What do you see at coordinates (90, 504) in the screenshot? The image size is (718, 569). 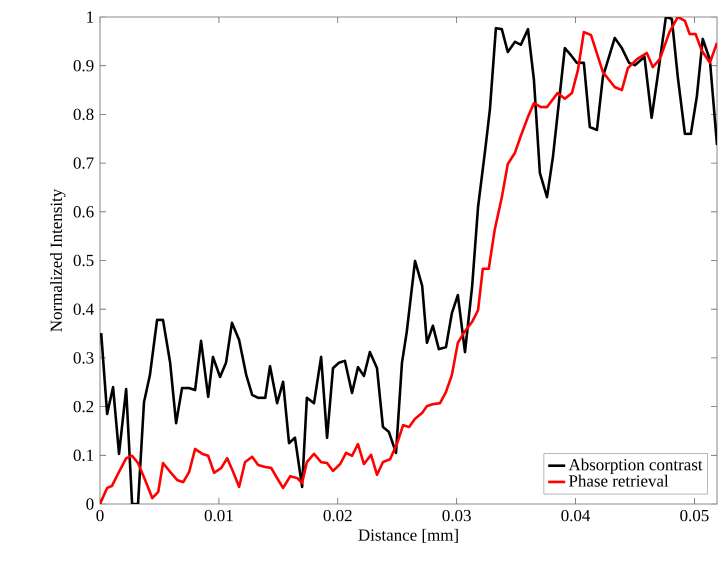 I see `y-tick-label: 0` at bounding box center [90, 504].